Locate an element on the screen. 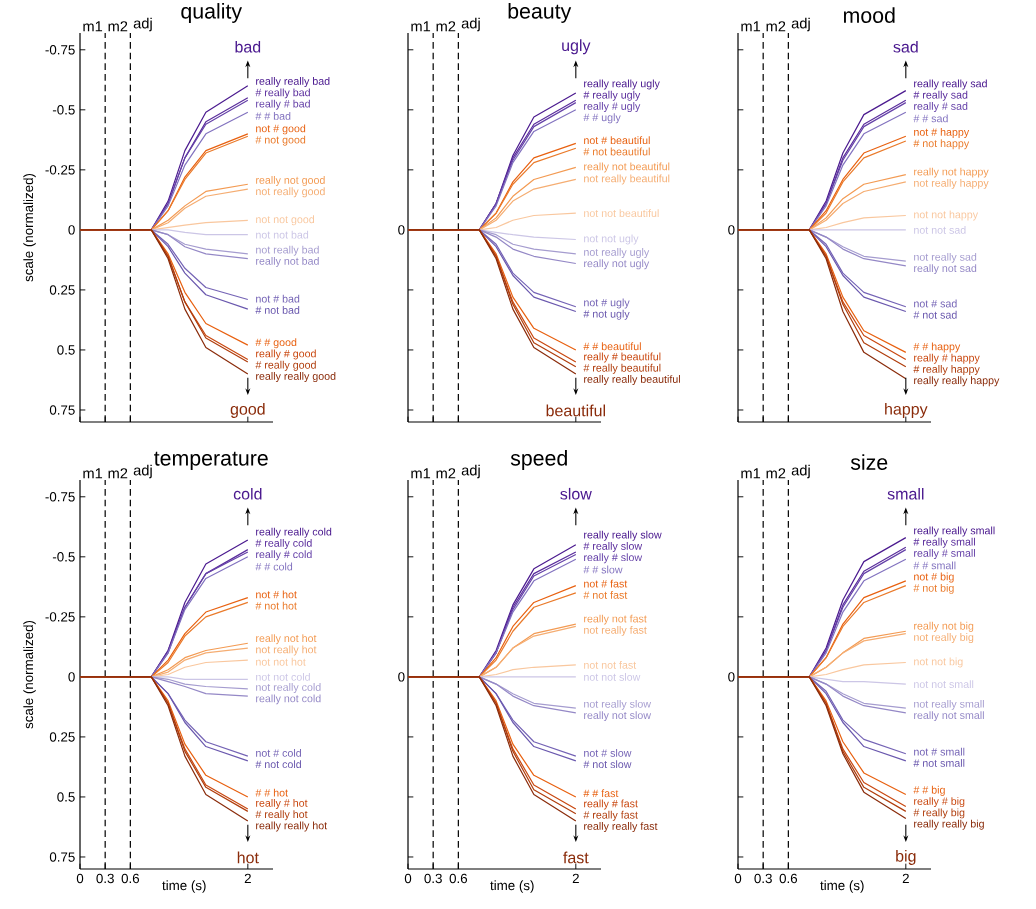  series-label: really really beautiful is located at coordinates (632, 380).